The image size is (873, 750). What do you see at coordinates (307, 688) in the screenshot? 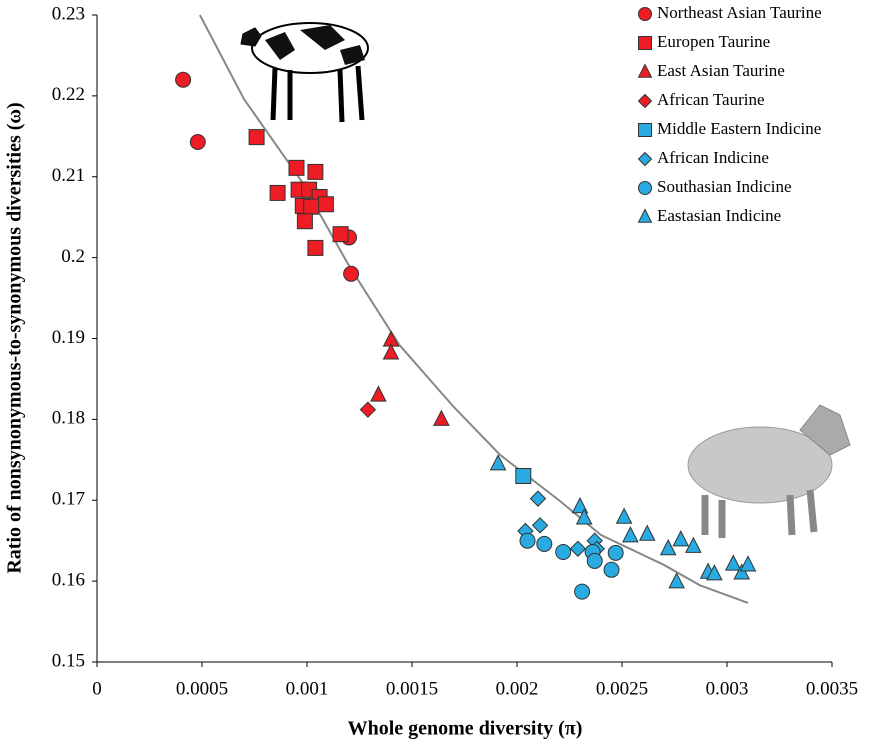
I see `x-tick-label: 0.001` at bounding box center [307, 688].